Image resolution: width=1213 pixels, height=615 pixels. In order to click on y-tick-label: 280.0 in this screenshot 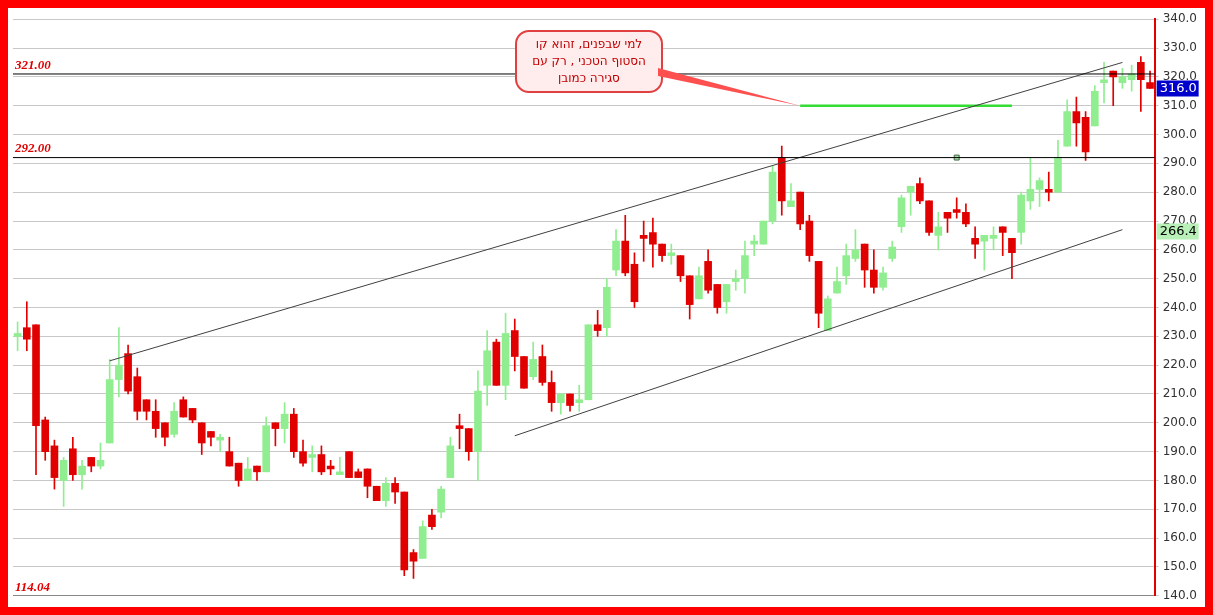, I will do `click(1180, 191)`.